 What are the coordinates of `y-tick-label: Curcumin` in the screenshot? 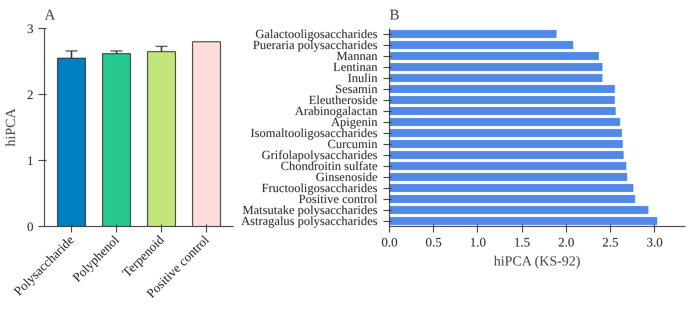 It's located at (353, 144).